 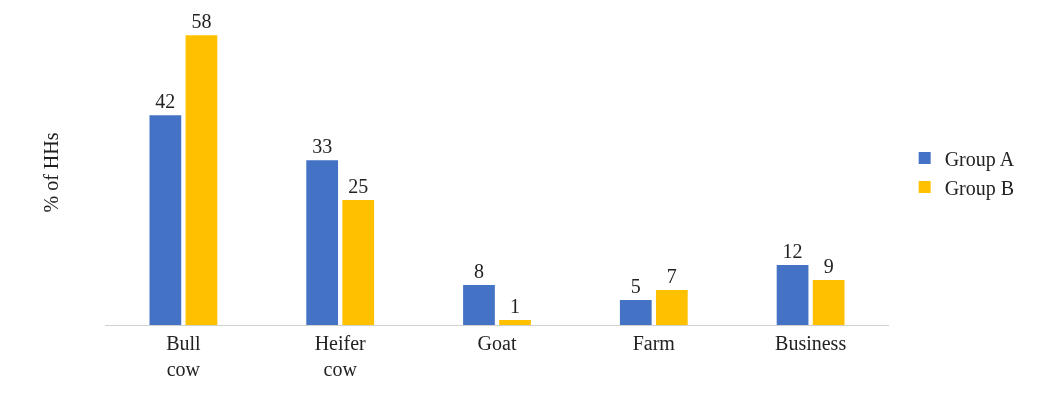 What do you see at coordinates (201, 21) in the screenshot?
I see `data-label: 58` at bounding box center [201, 21].